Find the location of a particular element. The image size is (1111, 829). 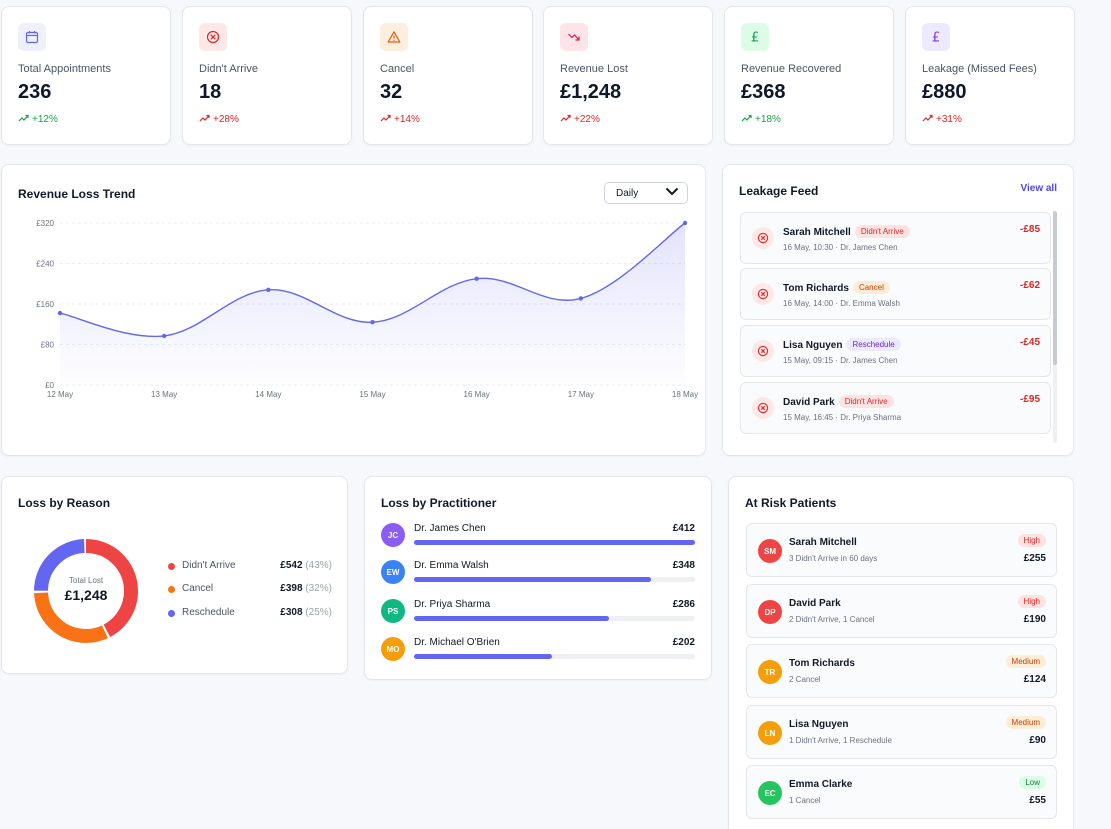

kpi-change: +28% is located at coordinates (219, 119).